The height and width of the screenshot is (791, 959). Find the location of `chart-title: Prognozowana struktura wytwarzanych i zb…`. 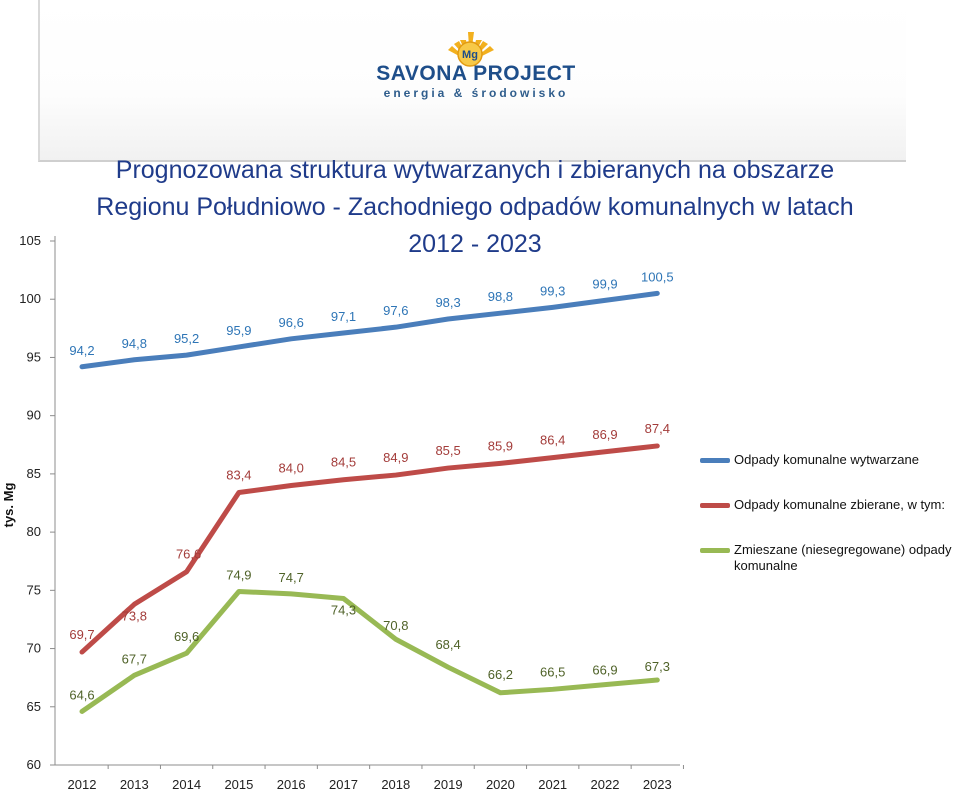

chart-title: Prognozowana struktura wytwarzanych i zb… is located at coordinates (475, 207).